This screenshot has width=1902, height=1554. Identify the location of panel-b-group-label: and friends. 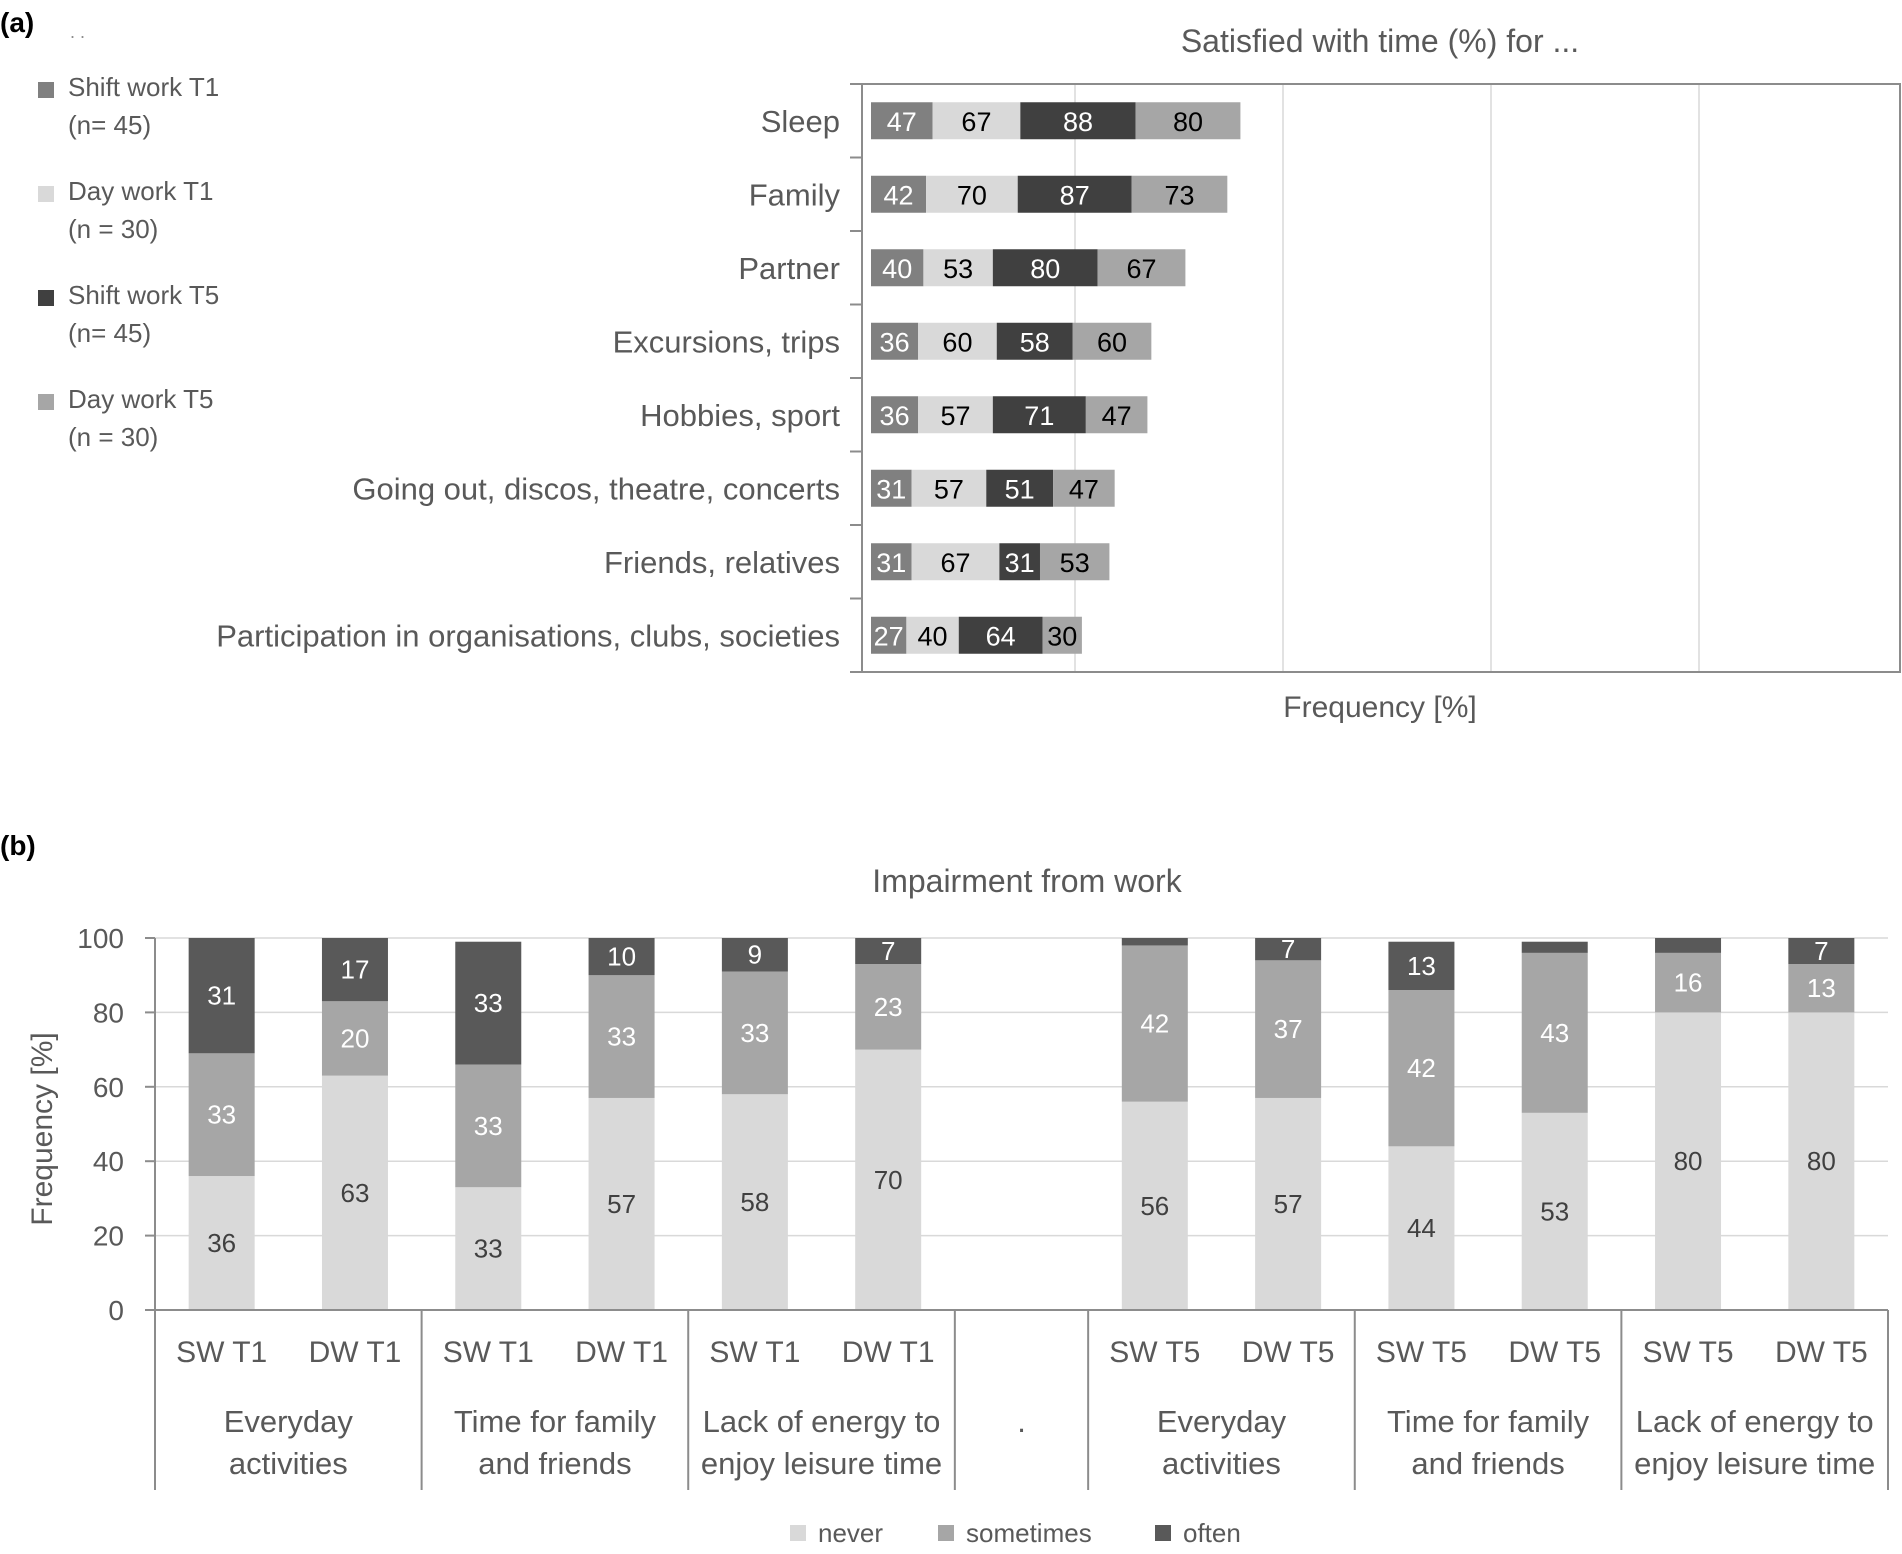
(554, 1463).